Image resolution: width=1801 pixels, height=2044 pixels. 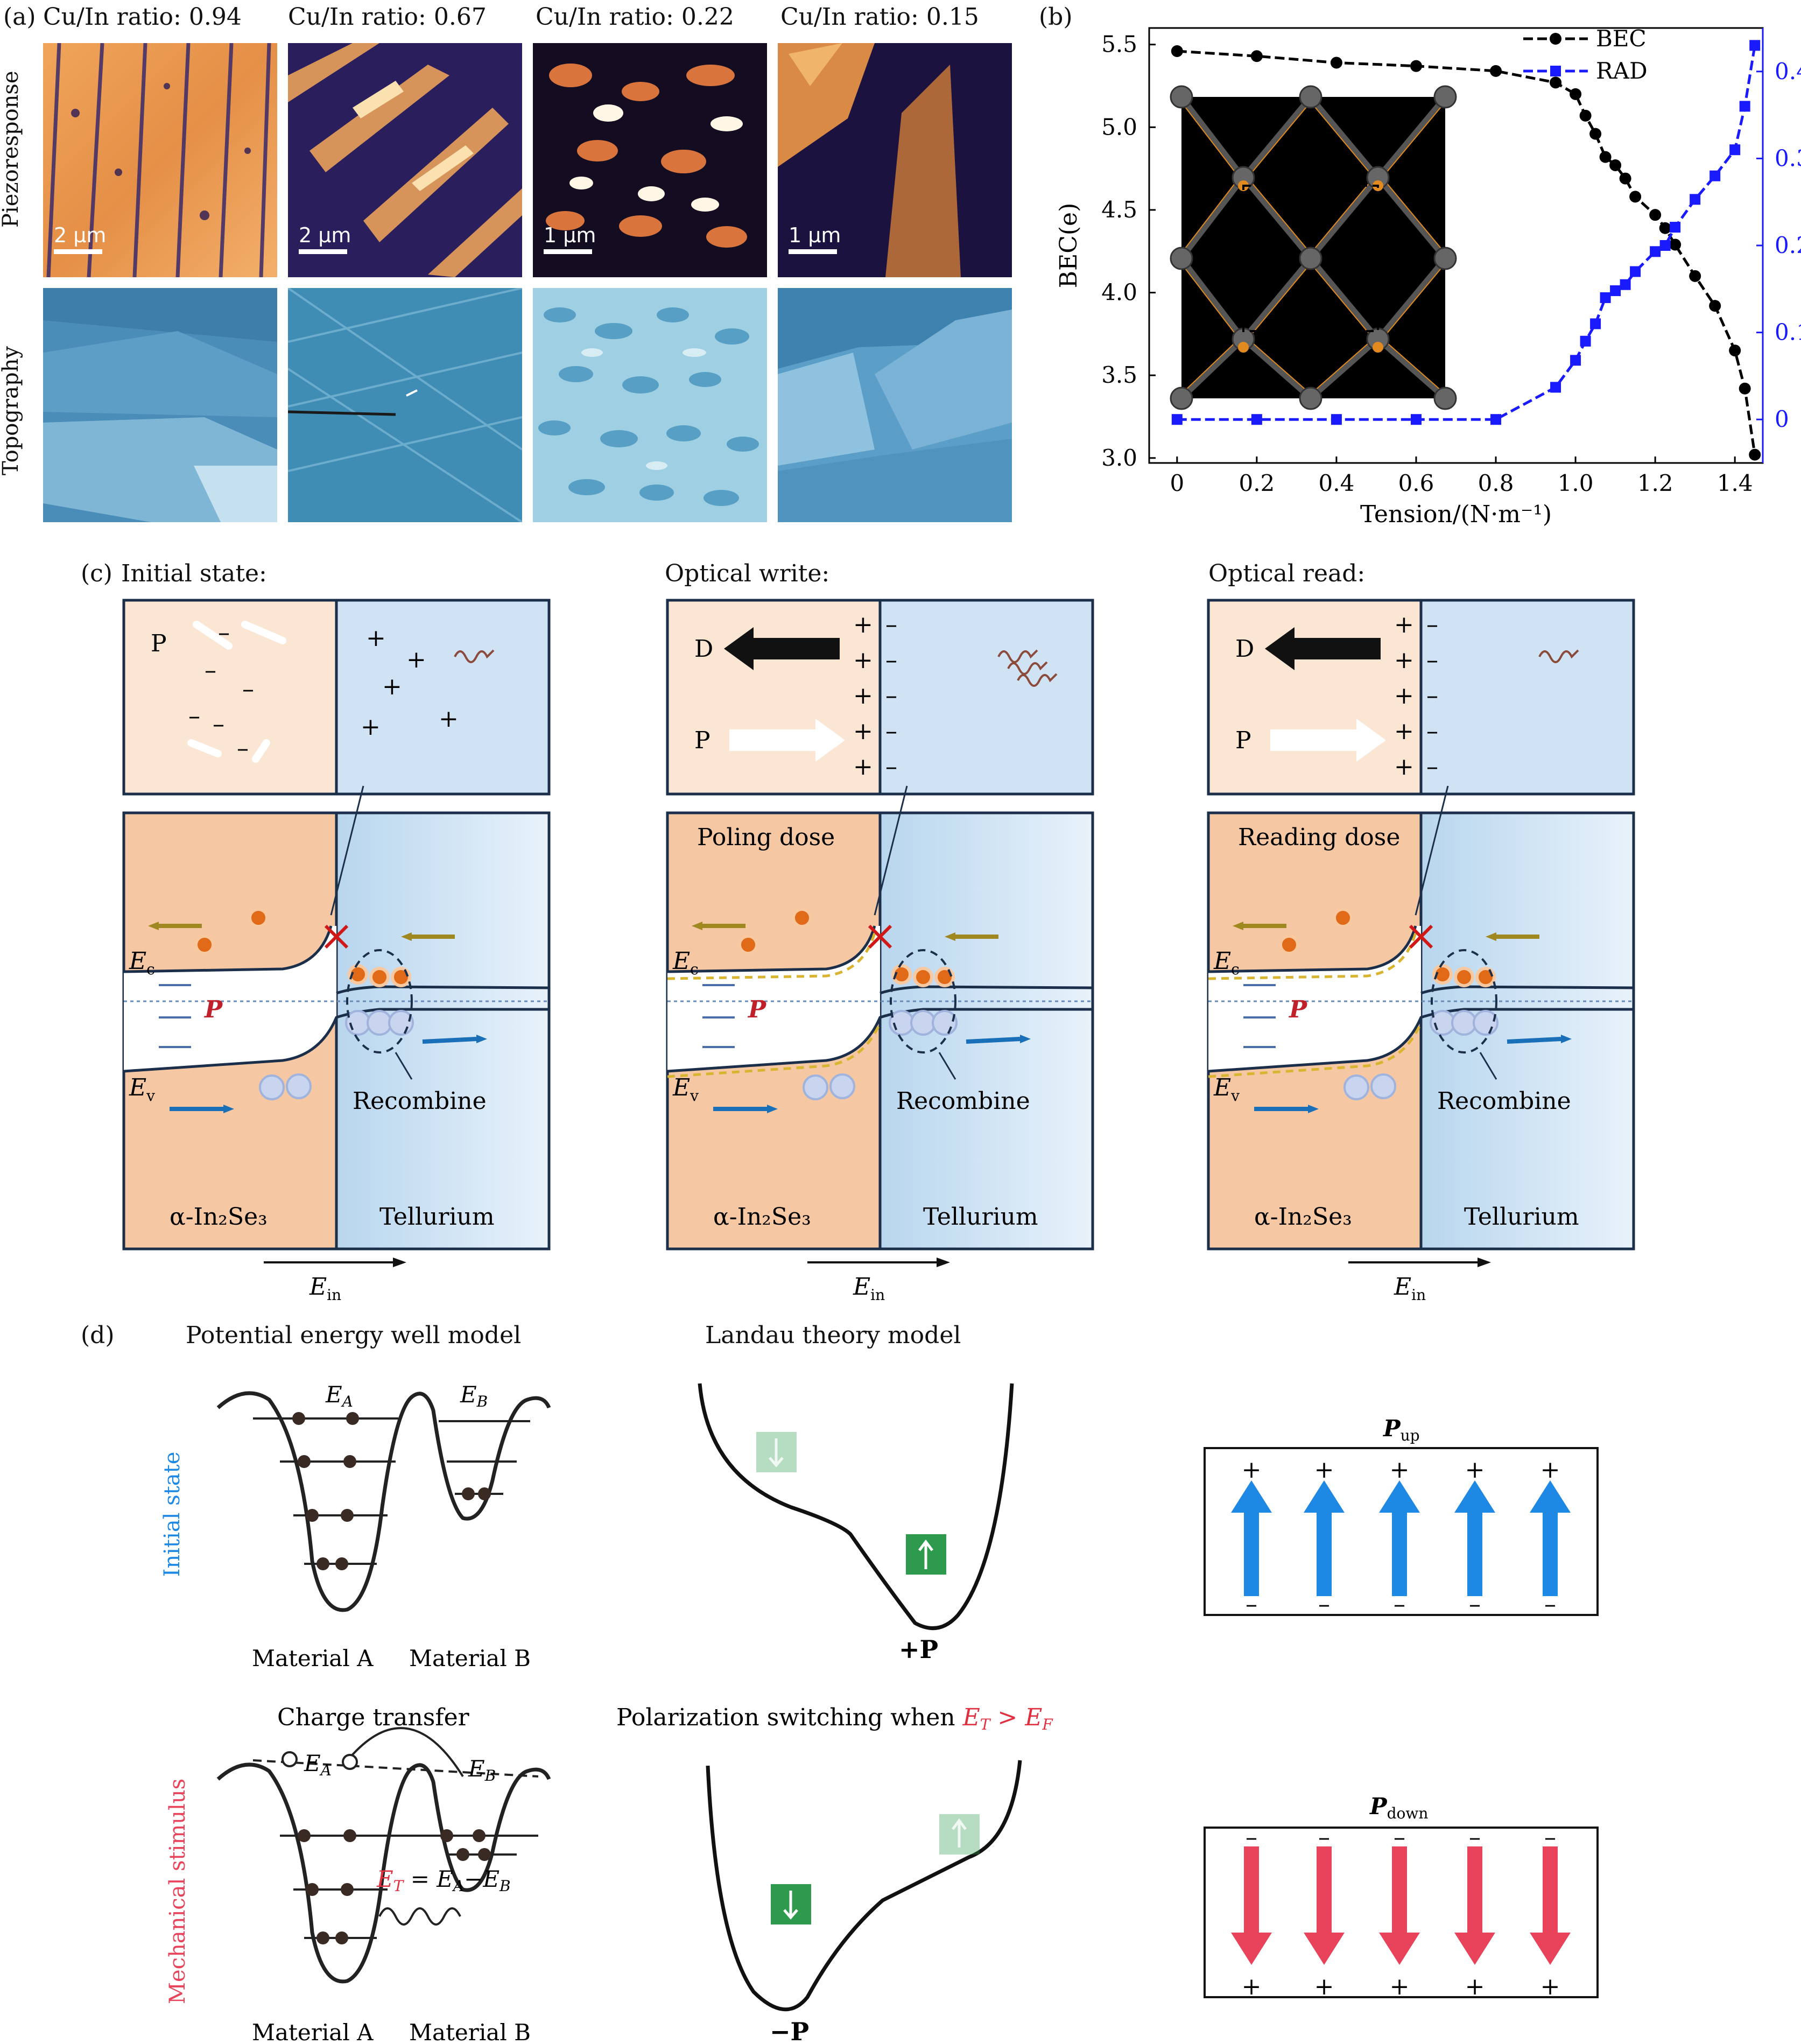 What do you see at coordinates (880, 17) in the screenshot?
I see `ratio-label: Cu/In ratio: 0.15` at bounding box center [880, 17].